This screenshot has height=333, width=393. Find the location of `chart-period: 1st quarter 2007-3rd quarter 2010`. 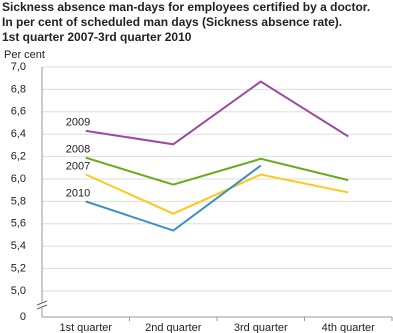

chart-period: 1st quarter 2007-3rd quarter 2010 is located at coordinates (97, 37).